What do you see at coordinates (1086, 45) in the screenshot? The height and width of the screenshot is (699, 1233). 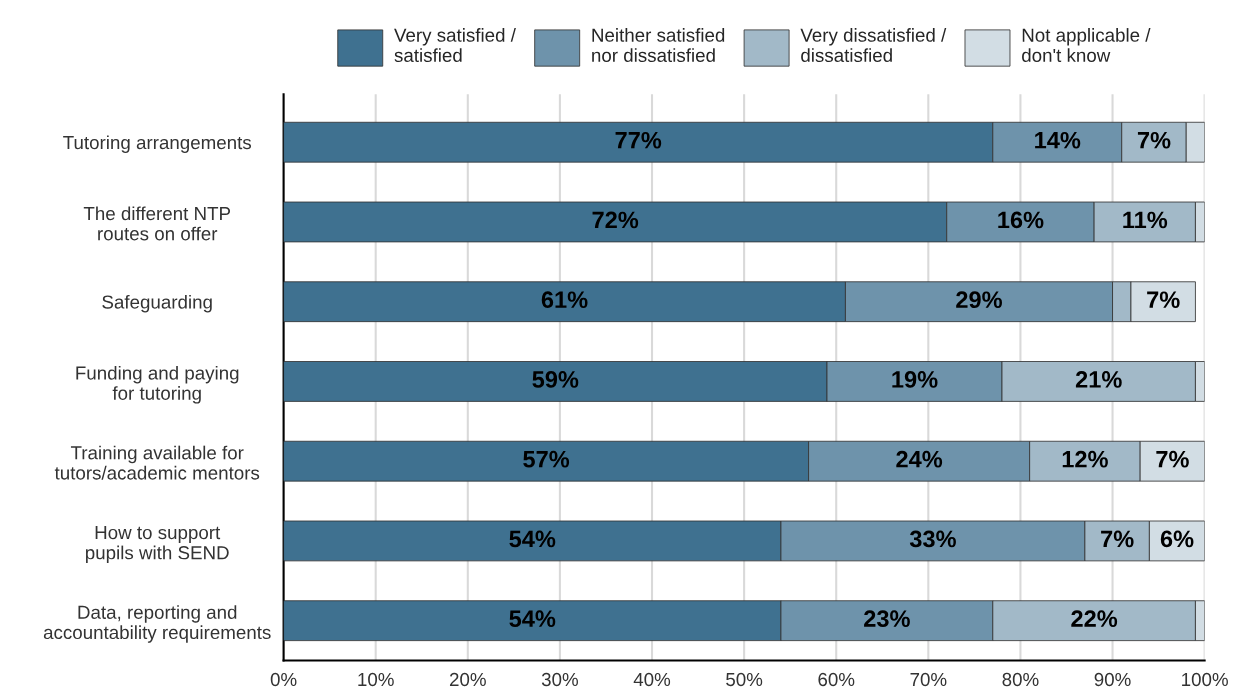 I see `legend-label: Not applicable / don't know` at bounding box center [1086, 45].